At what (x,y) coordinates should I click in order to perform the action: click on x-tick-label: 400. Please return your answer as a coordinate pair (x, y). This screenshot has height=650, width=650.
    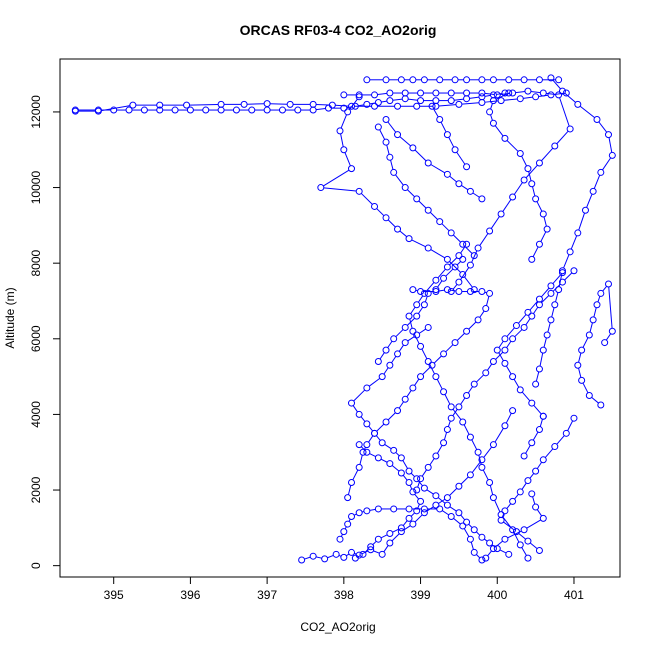
    Looking at the image, I should click on (497, 595).